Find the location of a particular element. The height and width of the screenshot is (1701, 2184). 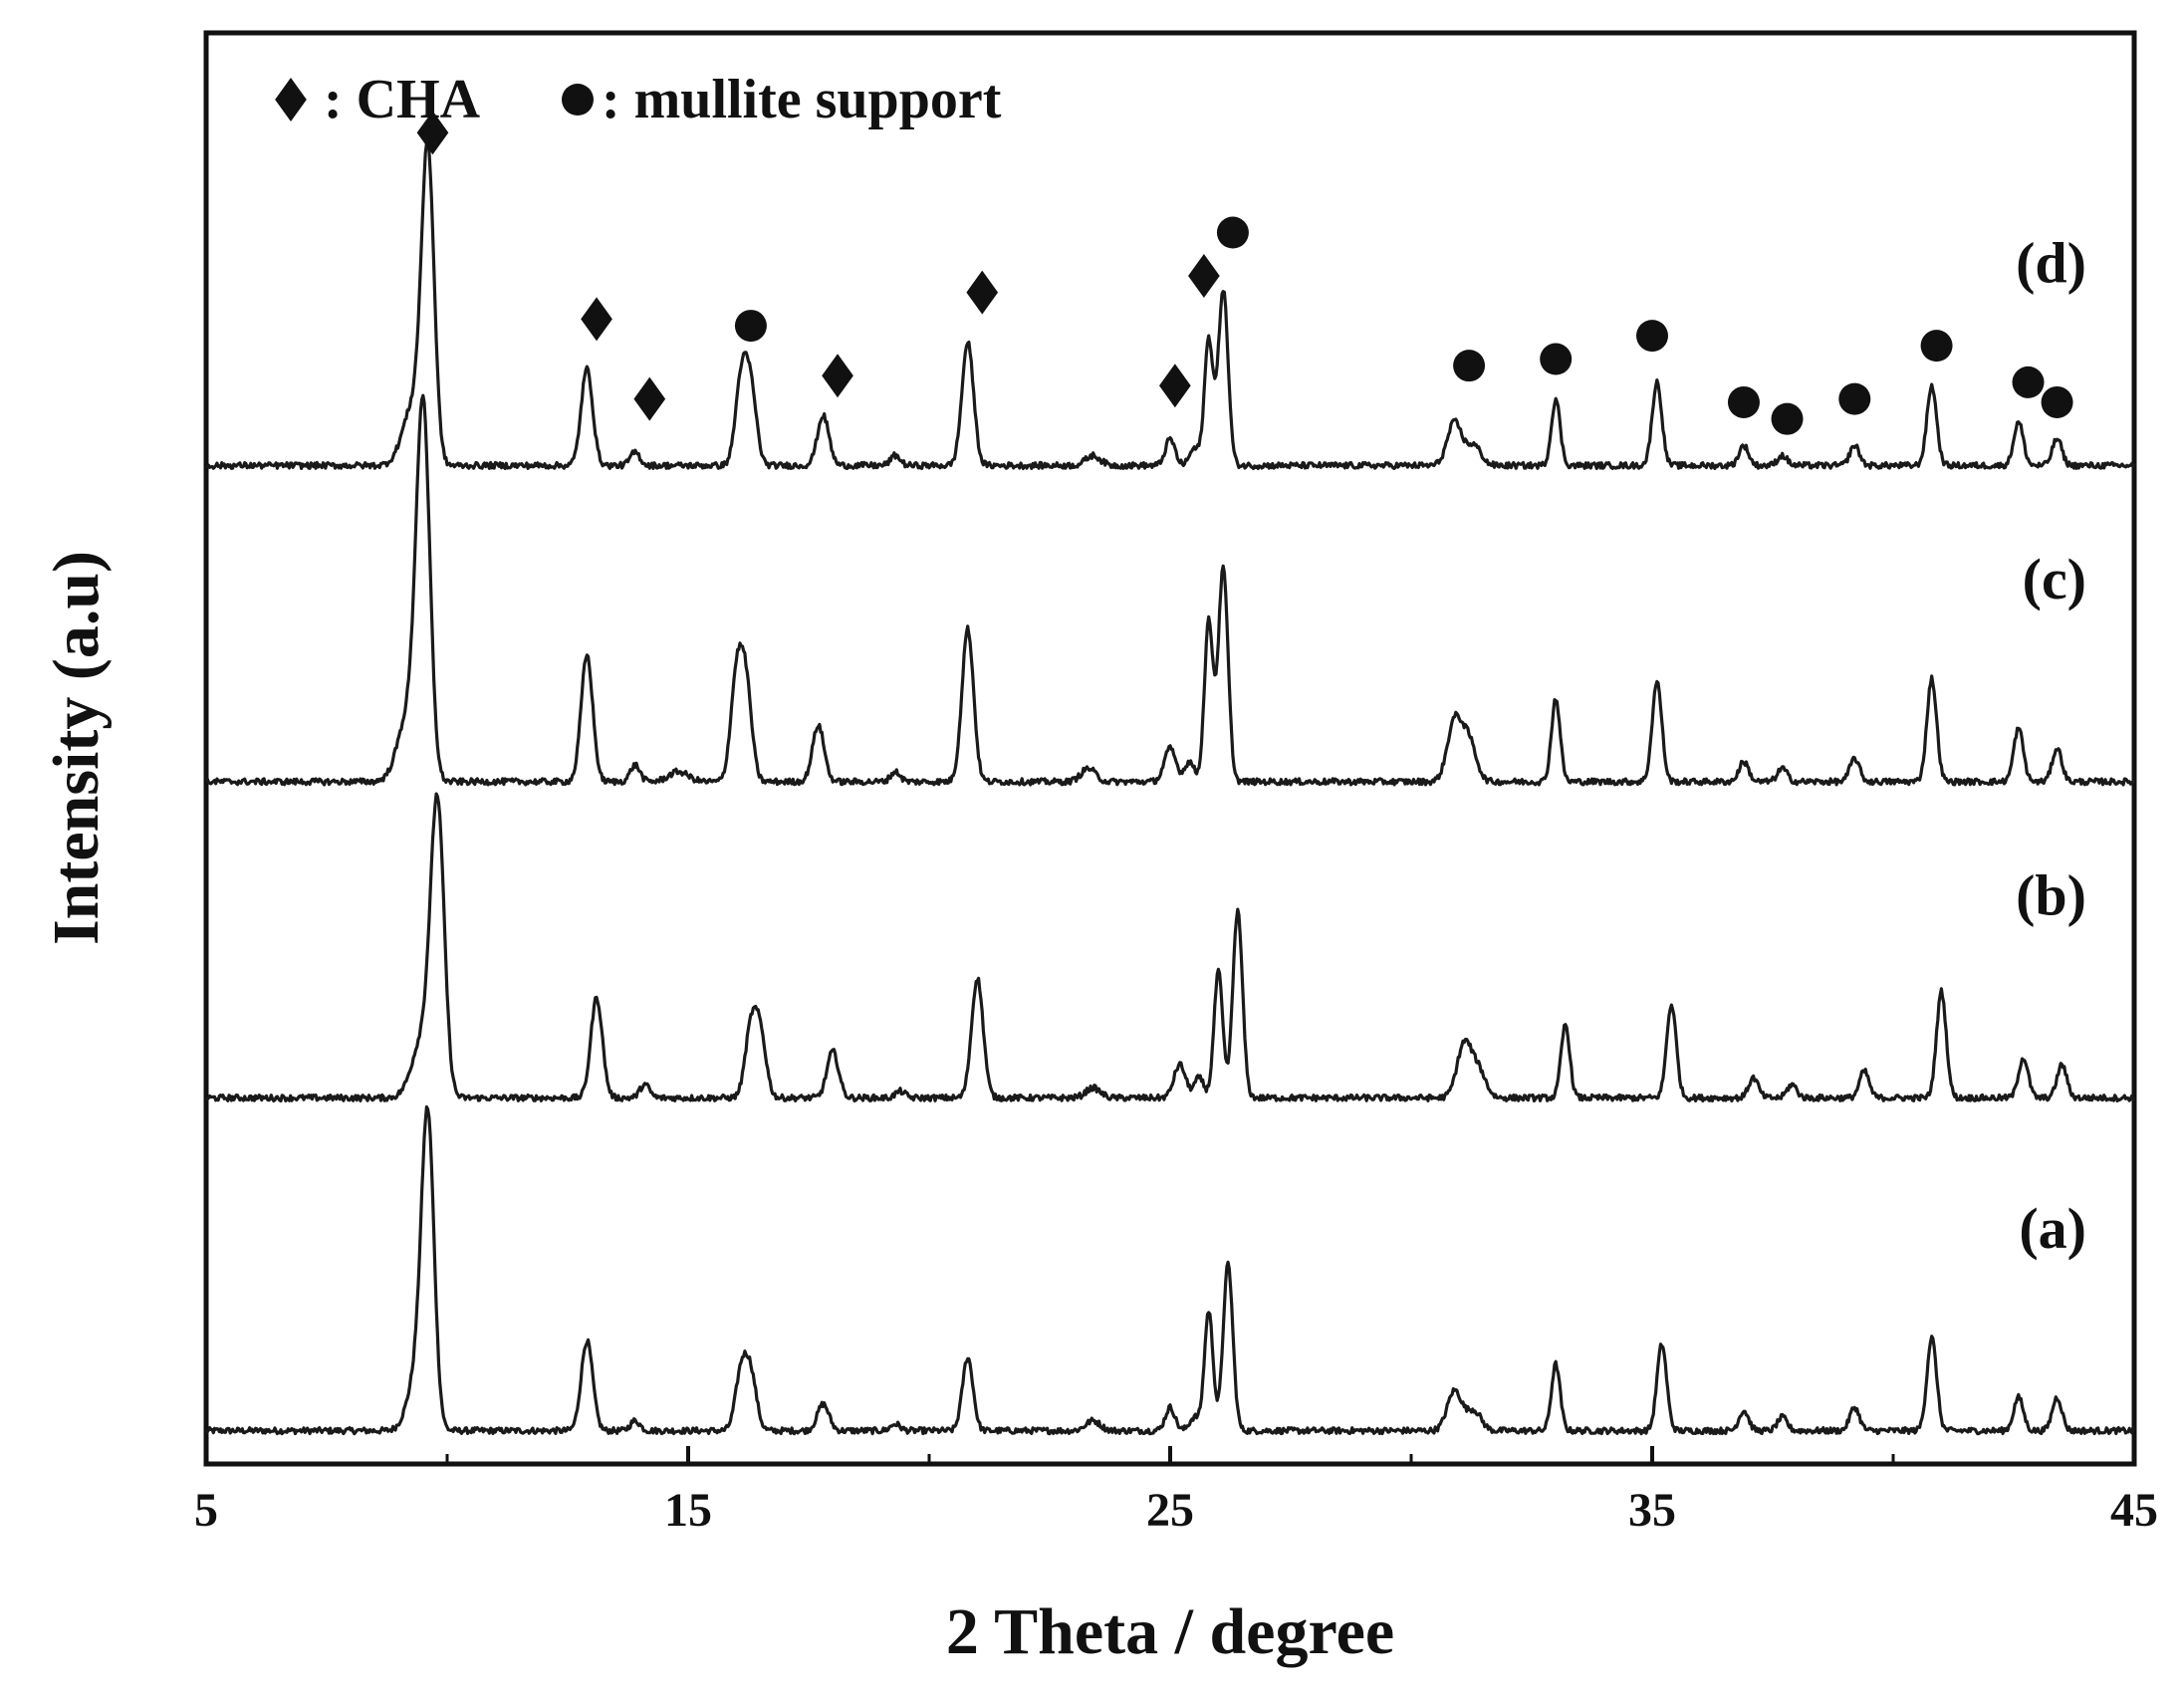

y-axis-title: Intensity (a.u) is located at coordinates (76, 748).